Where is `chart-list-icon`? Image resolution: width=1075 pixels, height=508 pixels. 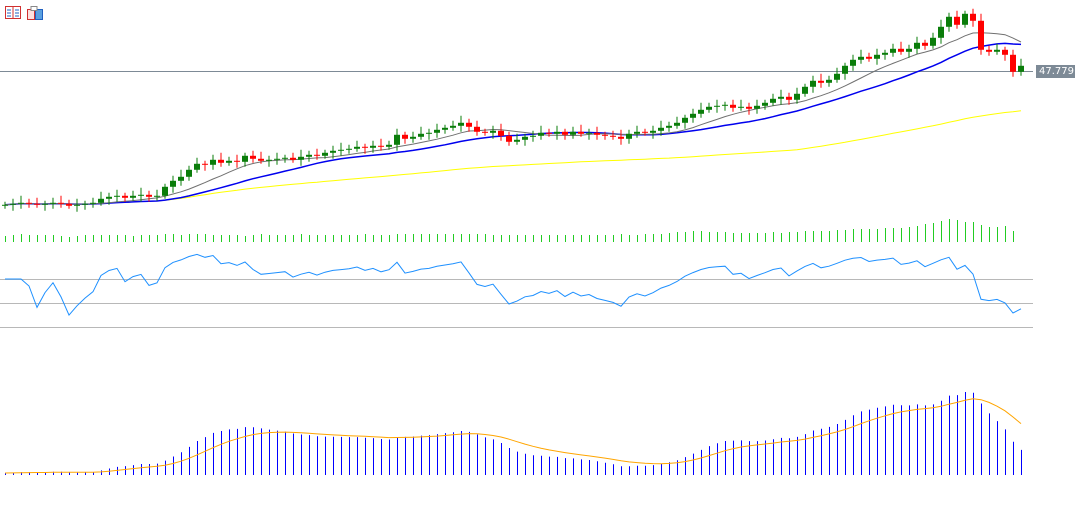
chart-list-icon is located at coordinates (13, 12).